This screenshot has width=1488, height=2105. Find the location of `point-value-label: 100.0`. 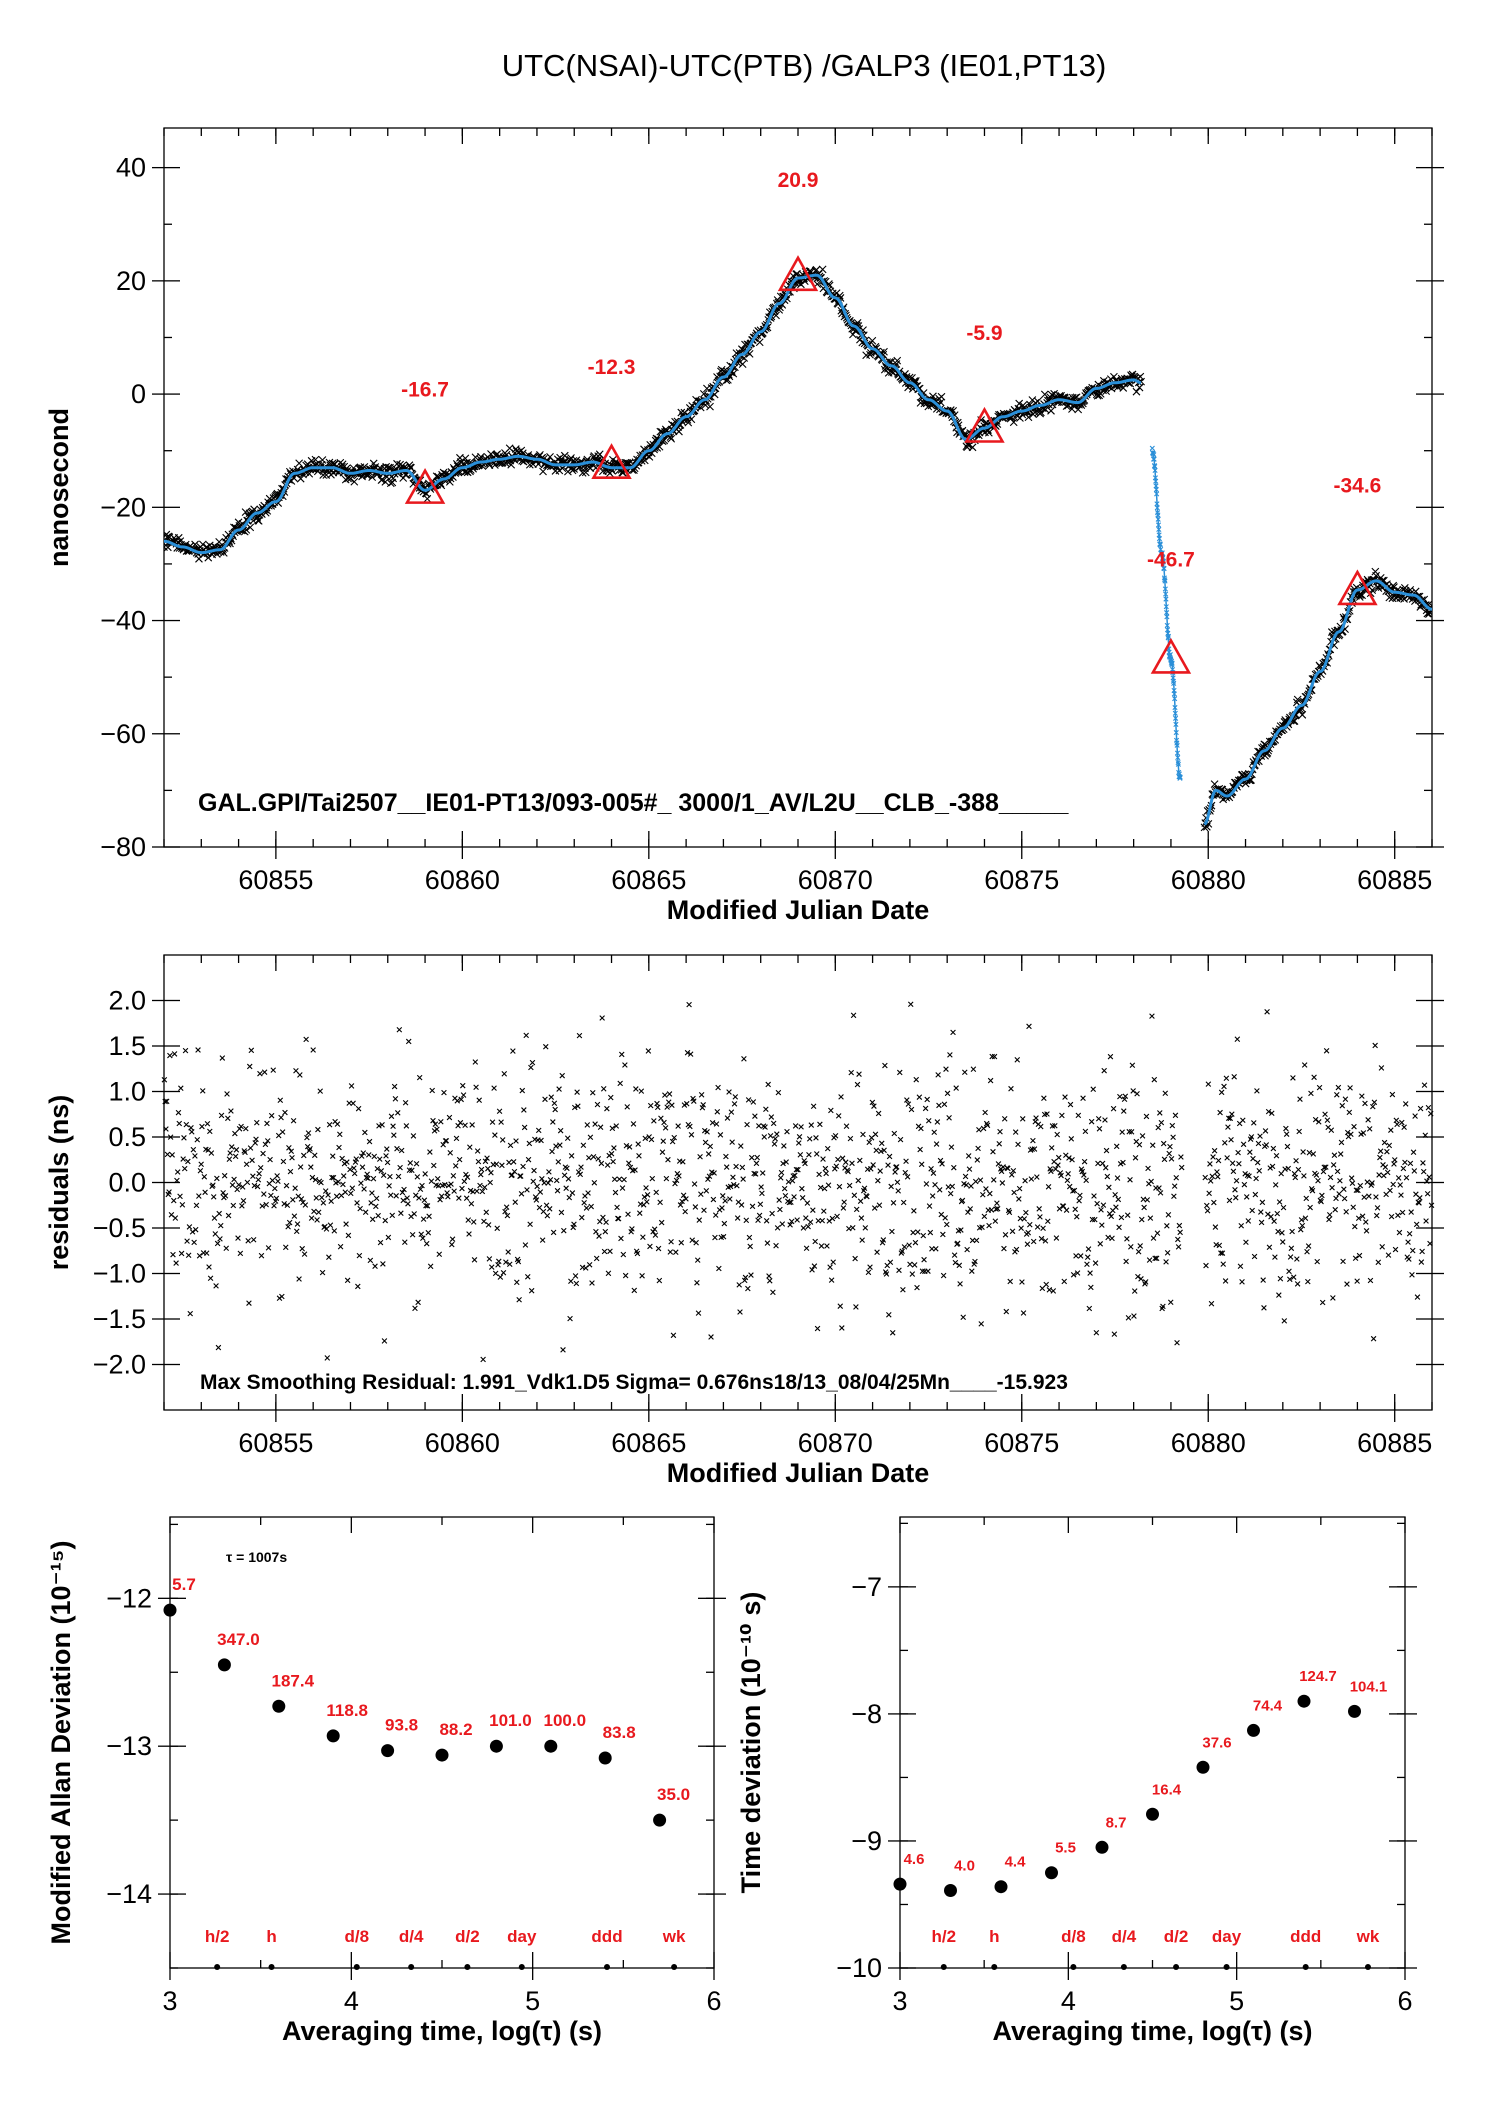

point-value-label: 100.0 is located at coordinates (565, 1720).